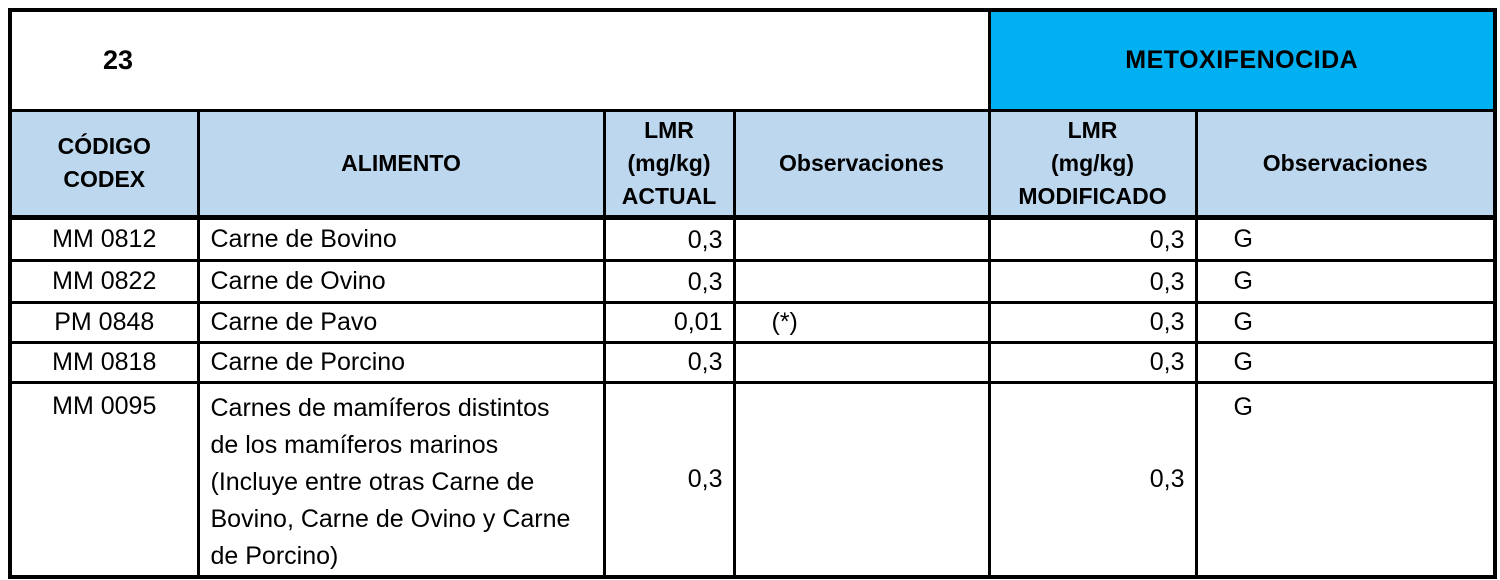  Describe the element at coordinates (104, 164) in the screenshot. I see `col-header-codigo-codex: CÓDIGO CODEX` at that location.